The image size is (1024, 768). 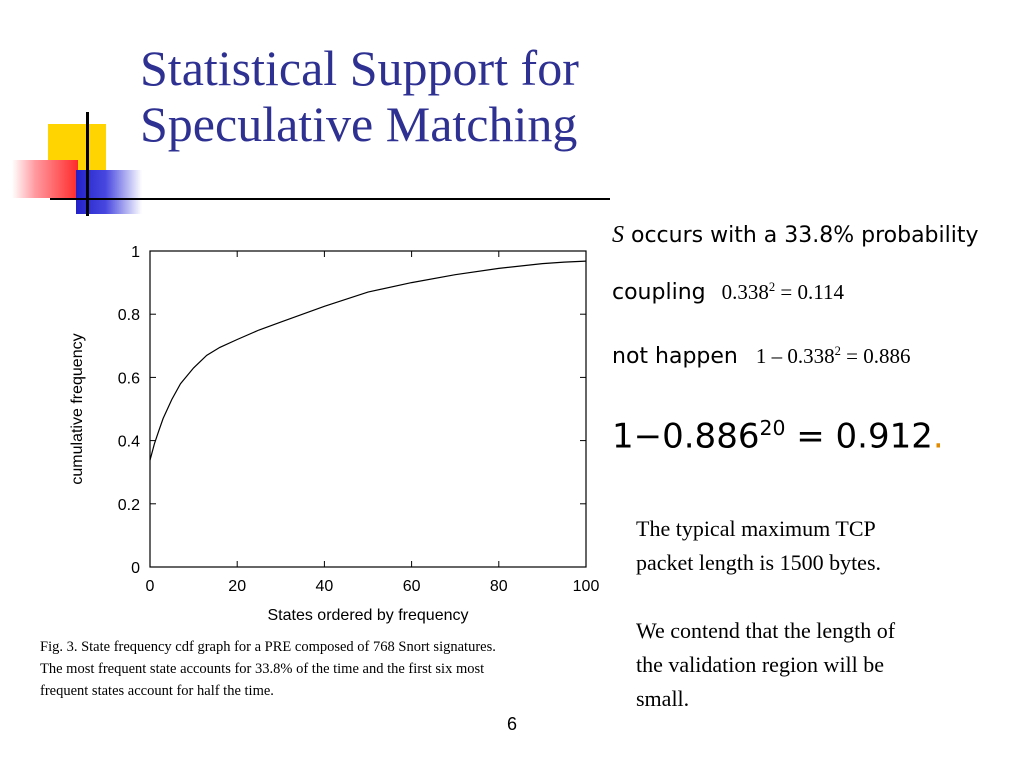 What do you see at coordinates (135, 252) in the screenshot?
I see `y-tick-label: 1` at bounding box center [135, 252].